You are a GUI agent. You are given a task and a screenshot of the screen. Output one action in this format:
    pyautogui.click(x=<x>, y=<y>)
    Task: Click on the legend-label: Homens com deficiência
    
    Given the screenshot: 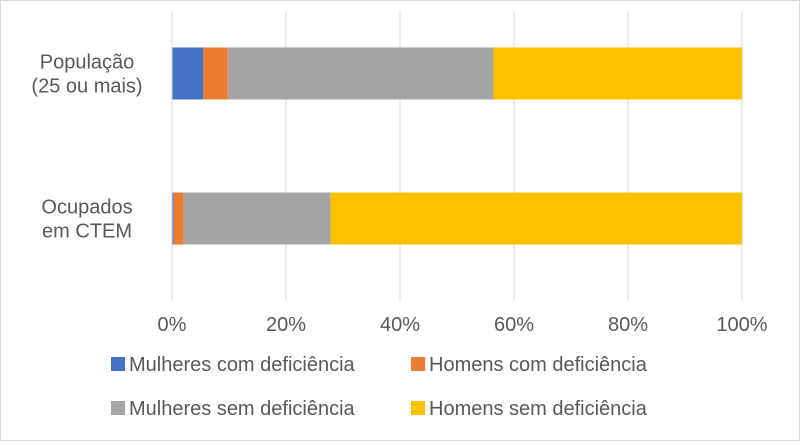 What is the action you would take?
    pyautogui.click(x=538, y=365)
    